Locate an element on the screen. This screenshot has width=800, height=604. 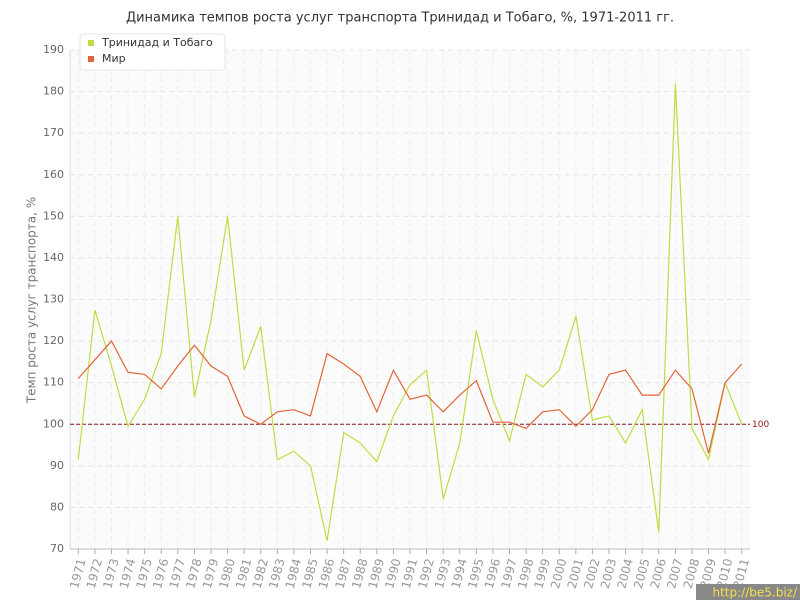
y-tick-label: 160 is located at coordinates (53, 174).